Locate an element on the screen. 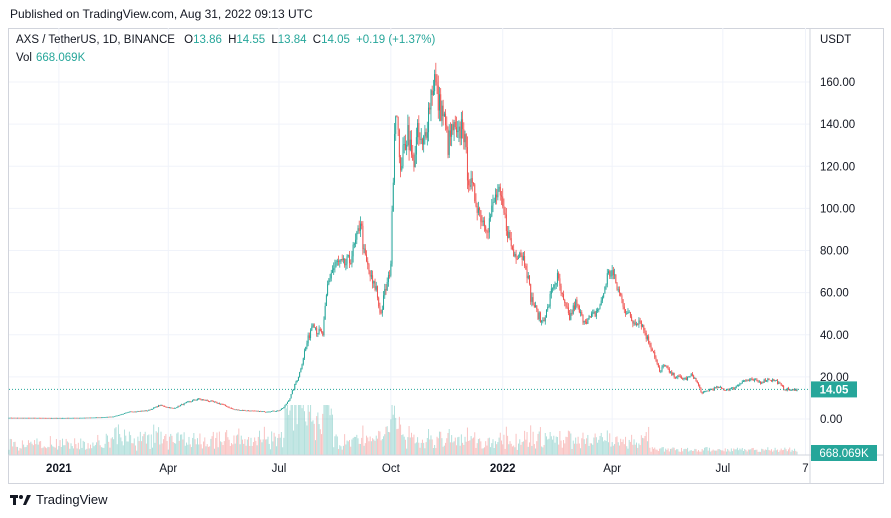 This screenshot has height=518, width=891. volume-label: Vol is located at coordinates (24, 58).